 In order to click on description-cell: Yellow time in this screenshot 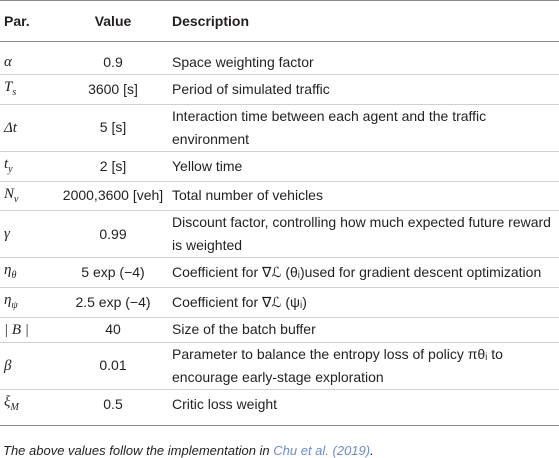, I will do `click(363, 166)`.